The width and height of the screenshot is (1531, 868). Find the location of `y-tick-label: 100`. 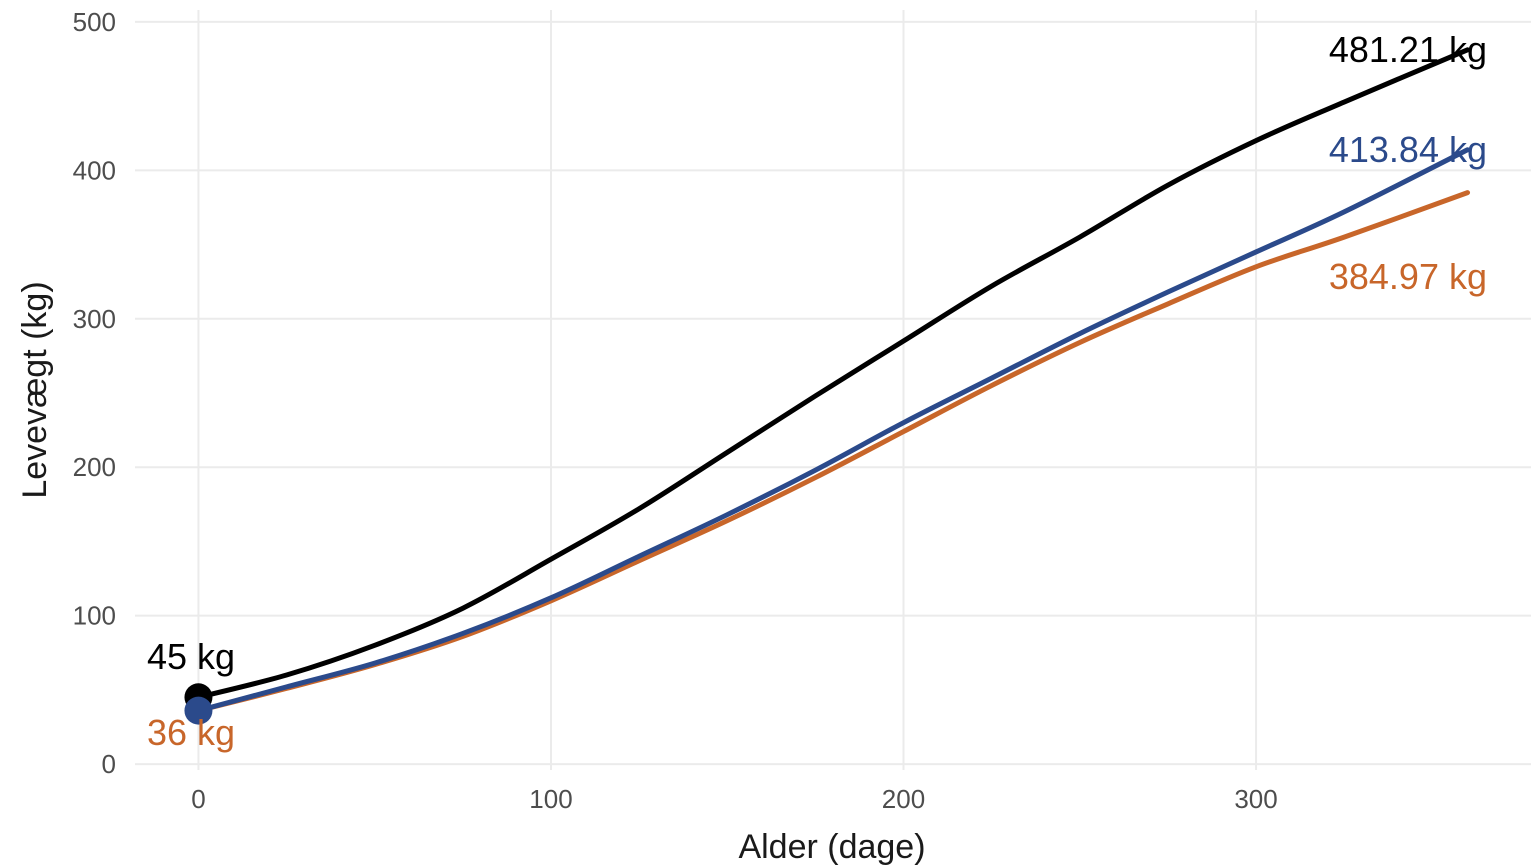

y-tick-label: 100 is located at coordinates (94, 616).